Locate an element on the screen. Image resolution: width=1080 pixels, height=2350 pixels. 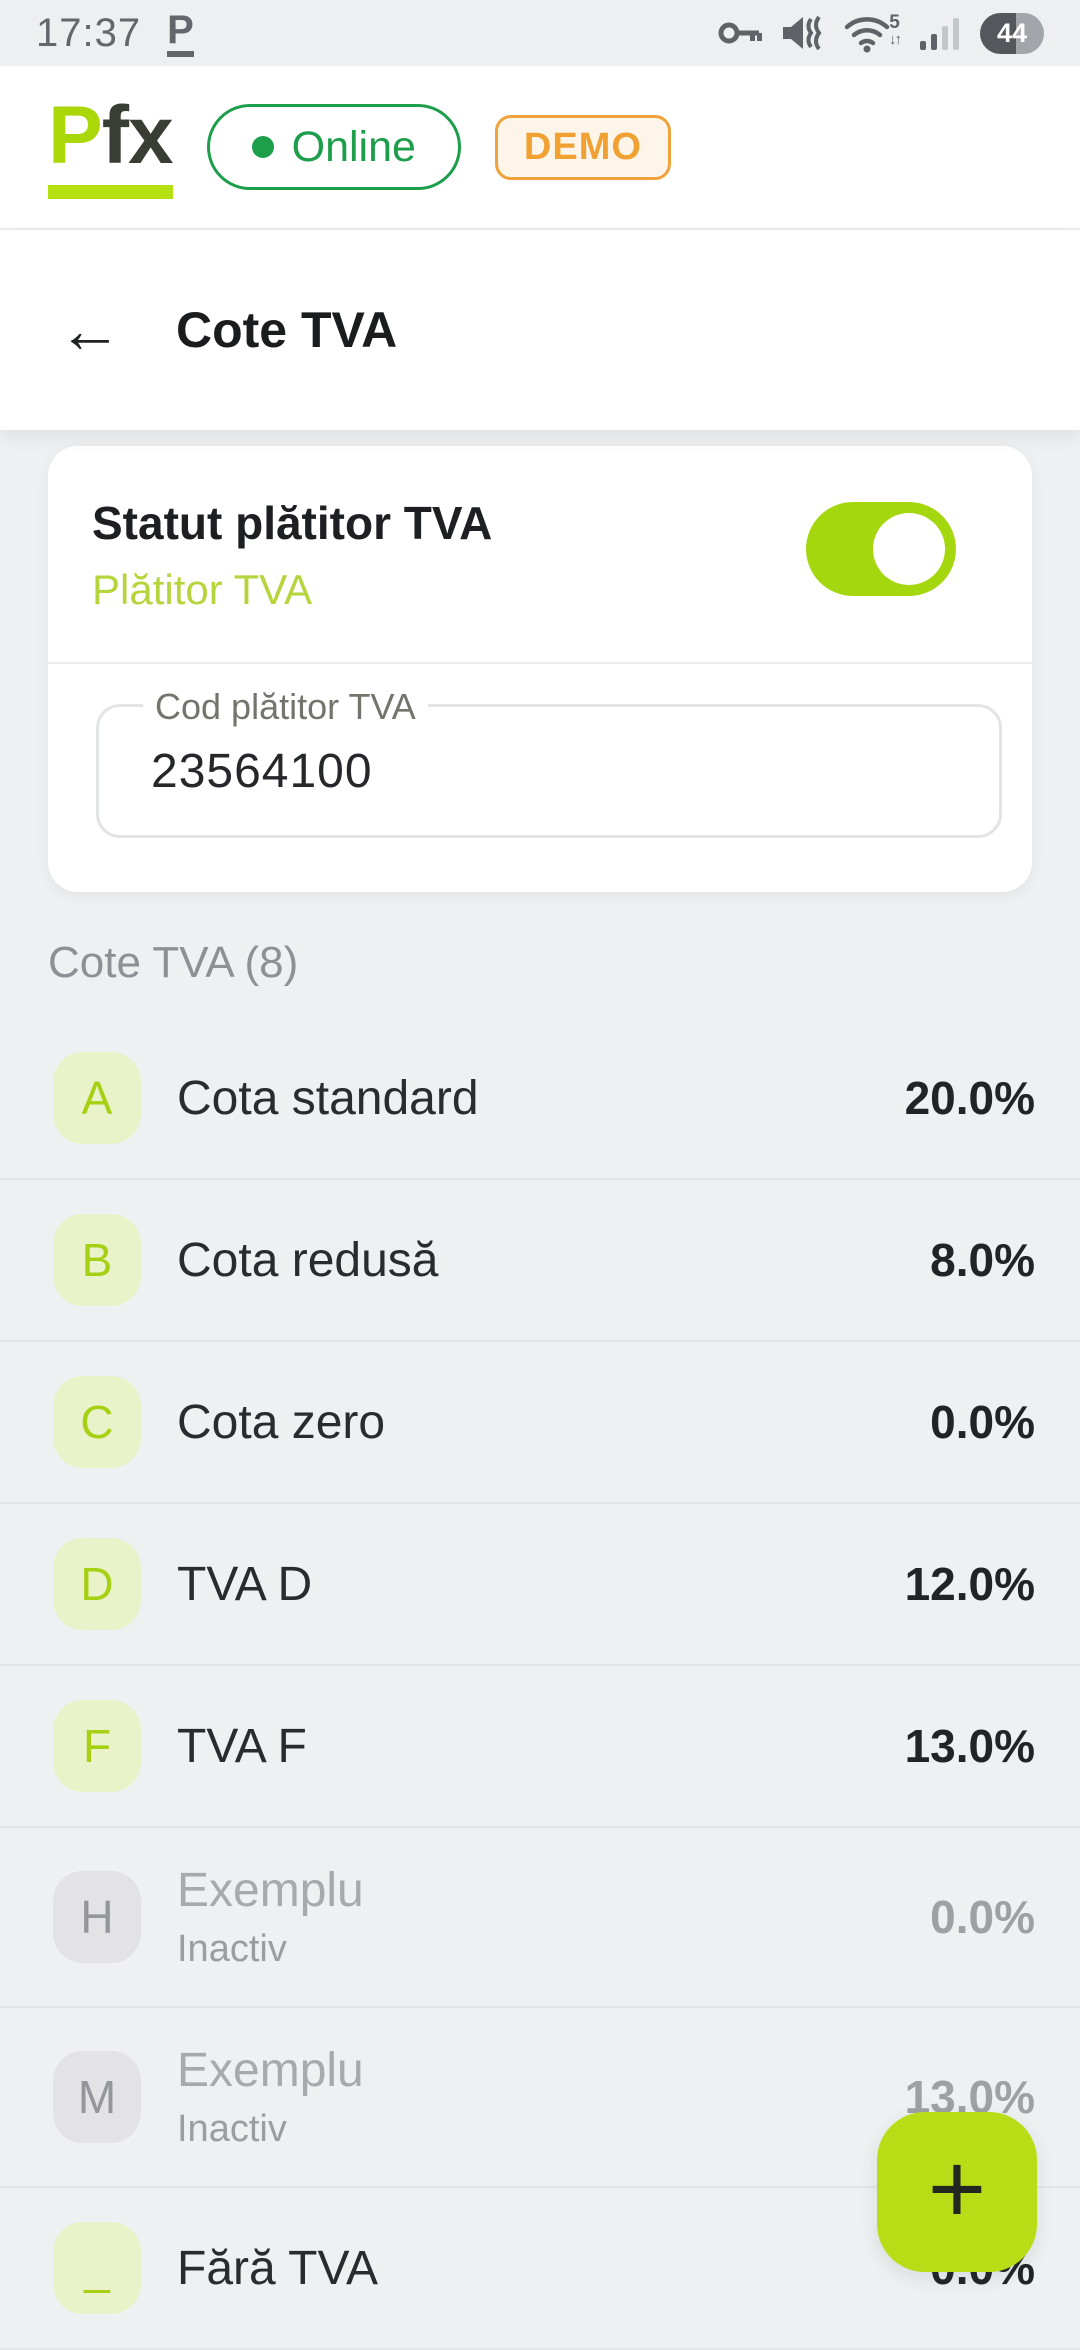
rate-letter: M is located at coordinates (97, 2097).